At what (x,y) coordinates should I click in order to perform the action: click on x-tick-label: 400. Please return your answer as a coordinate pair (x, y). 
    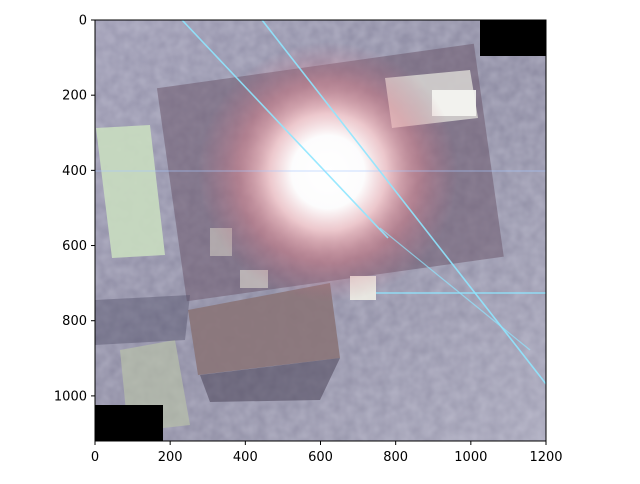
    Looking at the image, I should click on (245, 457).